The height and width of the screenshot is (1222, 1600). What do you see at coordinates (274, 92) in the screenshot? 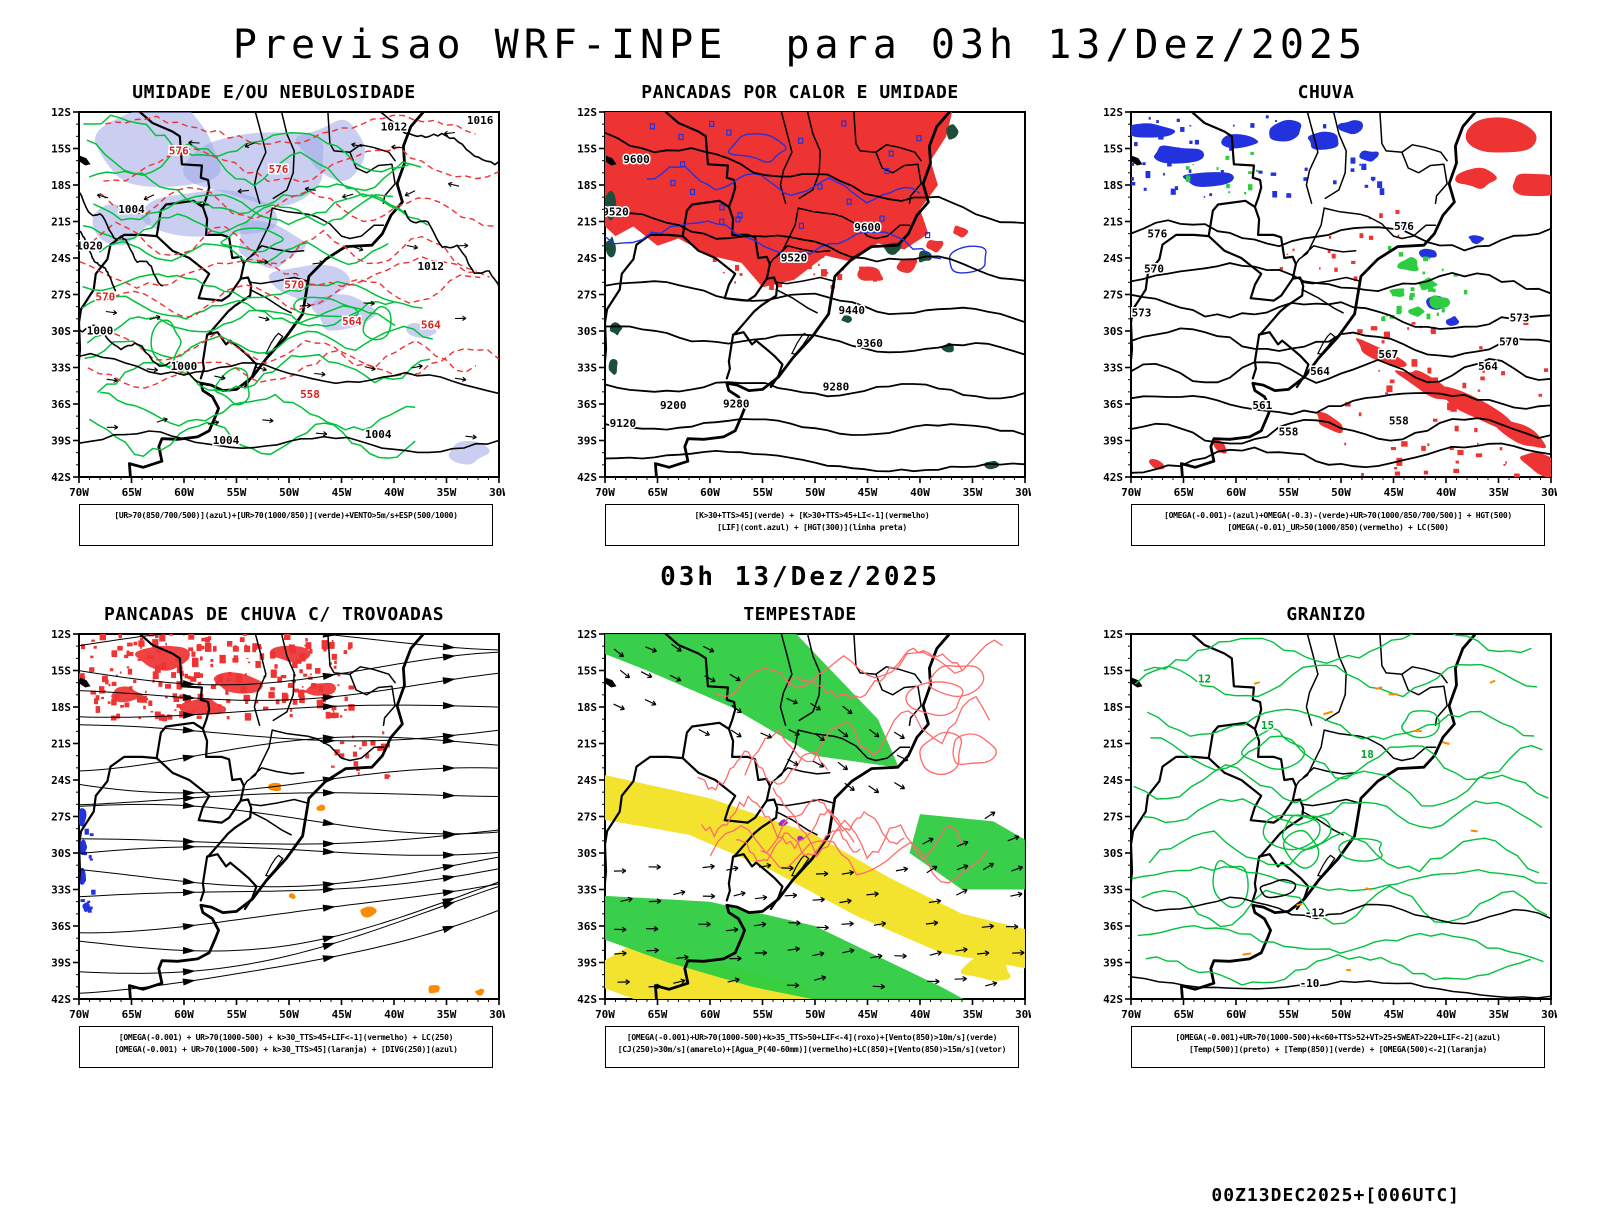
I see `panel-title-umidade: UMIDADE E/OU NEBULOSIDADE` at bounding box center [274, 92].